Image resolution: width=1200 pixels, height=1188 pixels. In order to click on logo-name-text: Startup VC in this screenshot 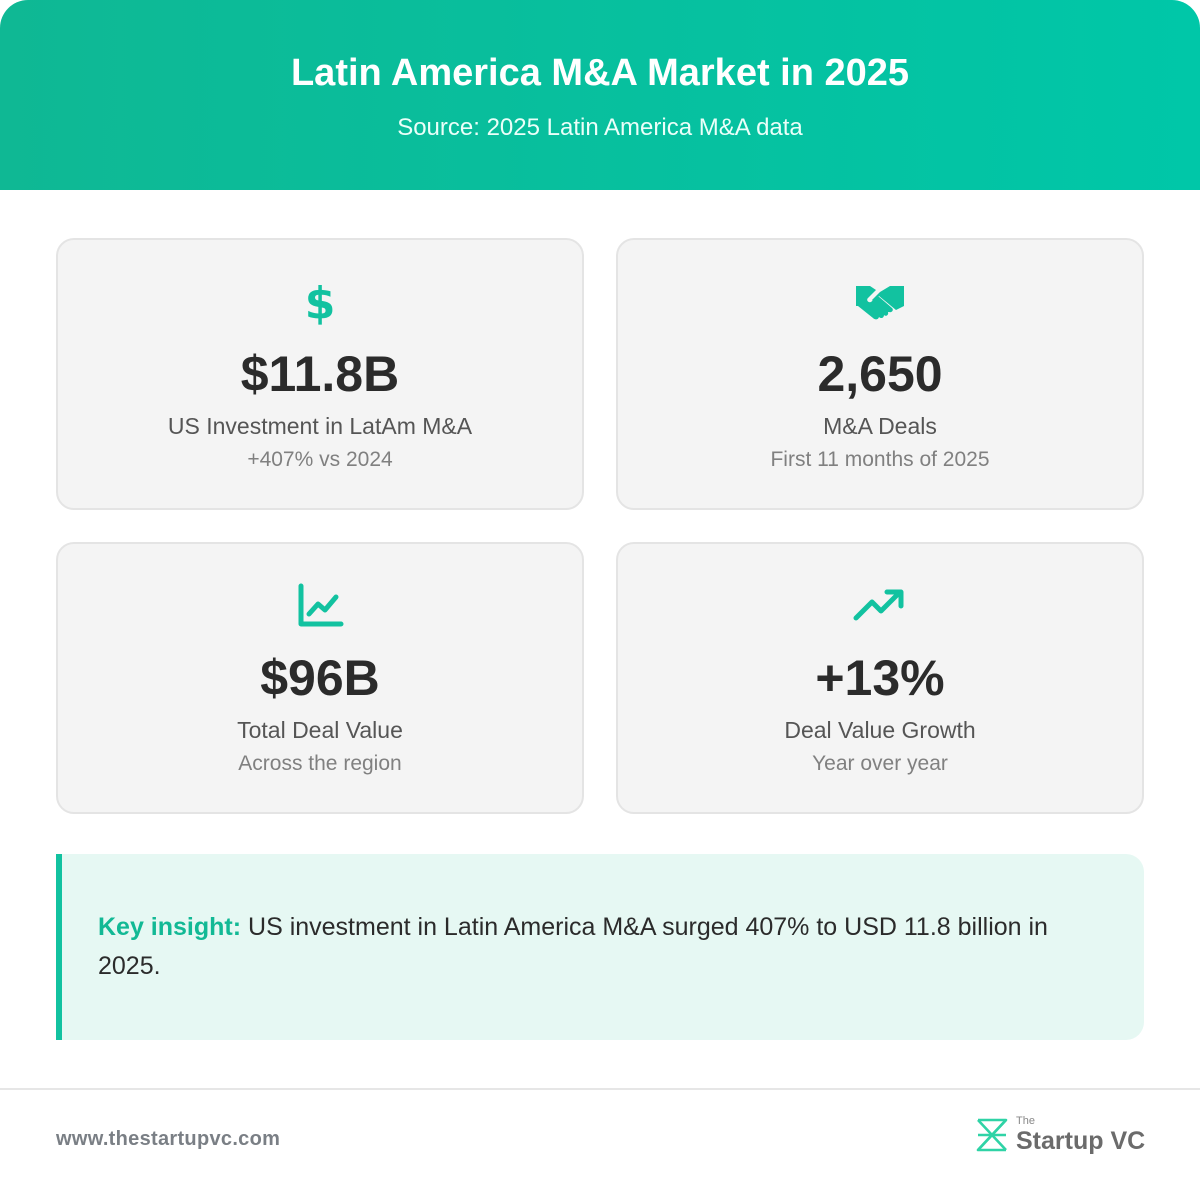, I will do `click(1081, 1141)`.